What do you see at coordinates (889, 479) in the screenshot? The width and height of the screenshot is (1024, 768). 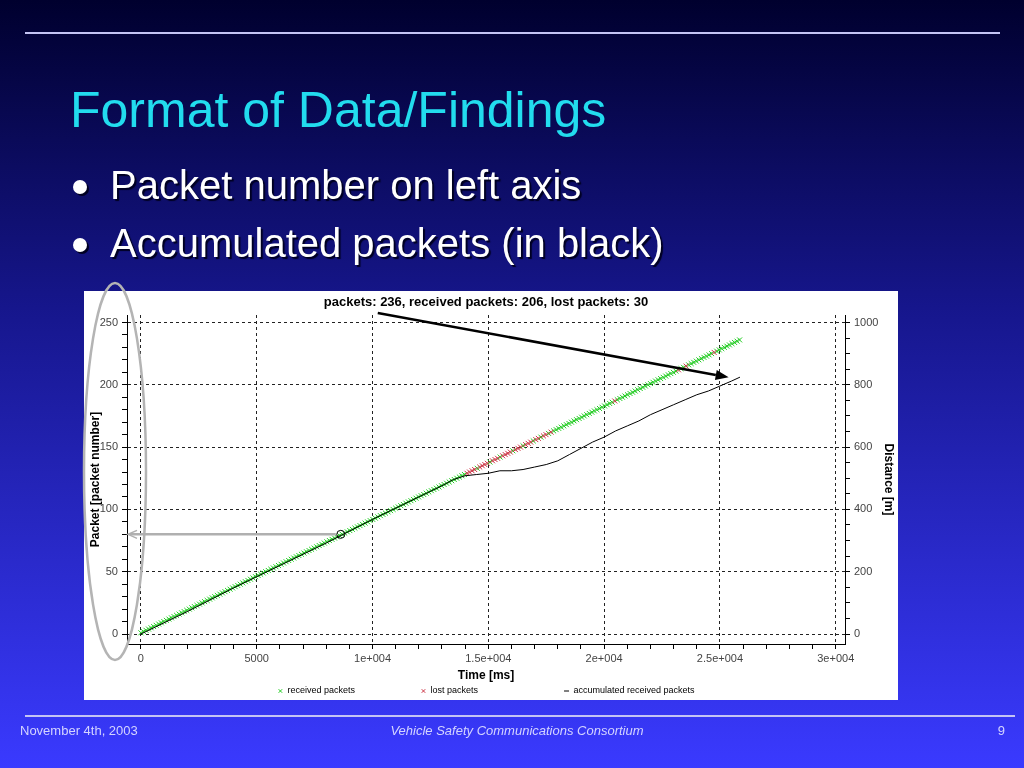 I see `y2-axis-title: Distance [m]` at bounding box center [889, 479].